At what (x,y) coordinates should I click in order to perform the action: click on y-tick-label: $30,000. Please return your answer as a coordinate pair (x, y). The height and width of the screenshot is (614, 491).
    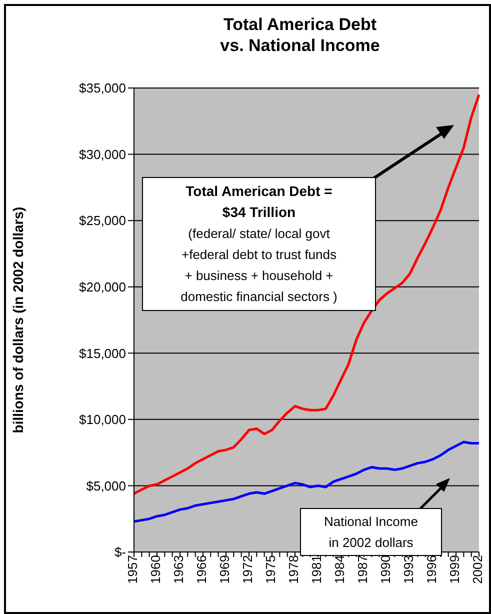
    Looking at the image, I should click on (102, 154).